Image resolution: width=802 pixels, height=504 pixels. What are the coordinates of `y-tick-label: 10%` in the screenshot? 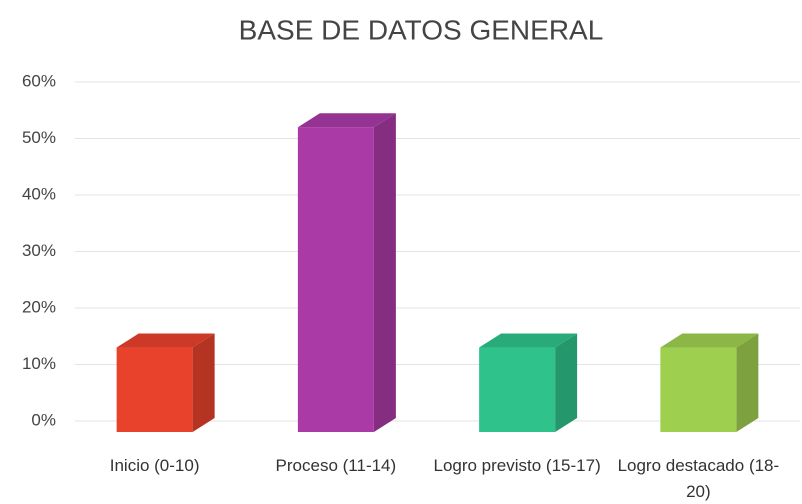 It's located at (39, 363).